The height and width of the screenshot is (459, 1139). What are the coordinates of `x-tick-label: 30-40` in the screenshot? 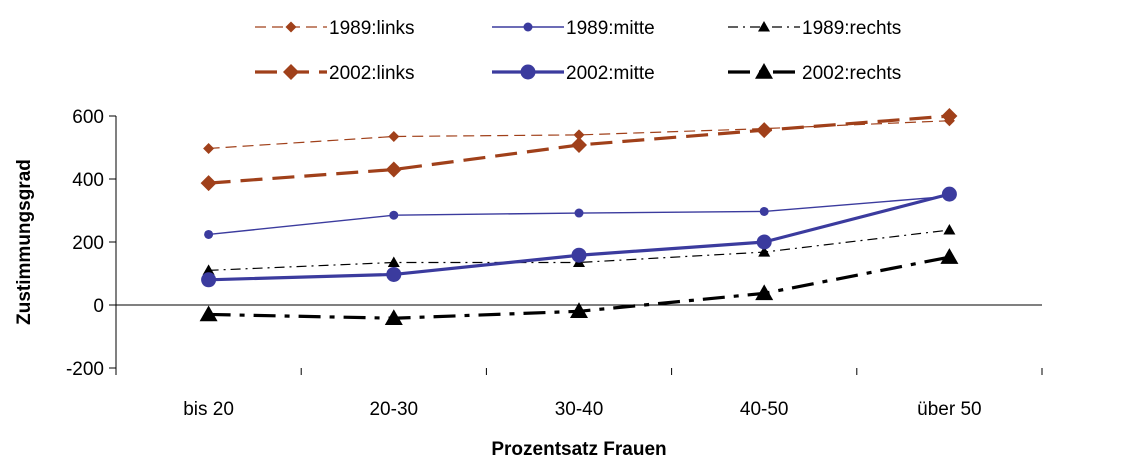 It's located at (579, 409).